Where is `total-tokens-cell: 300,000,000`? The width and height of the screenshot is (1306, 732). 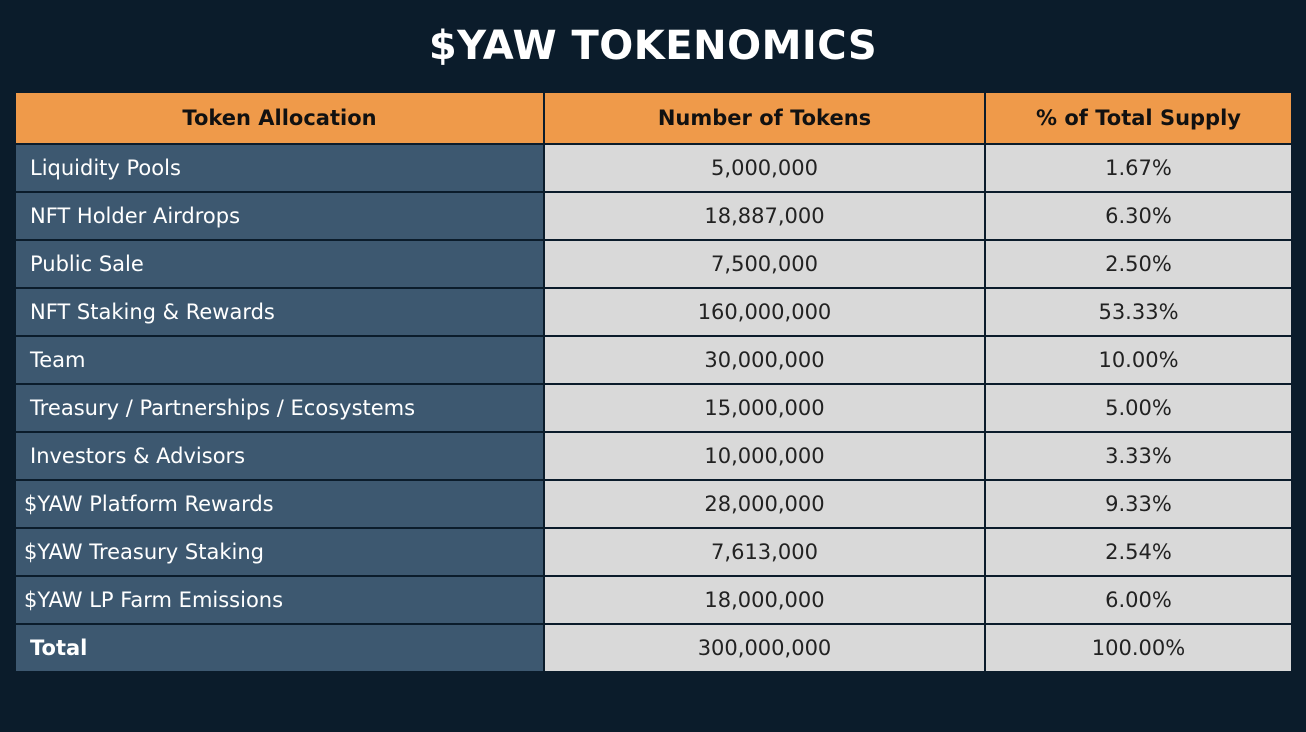 total-tokens-cell: 300,000,000 is located at coordinates (764, 648).